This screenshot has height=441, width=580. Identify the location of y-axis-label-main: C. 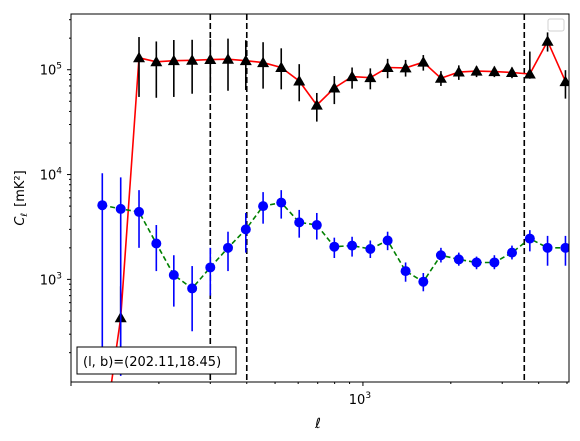
(20, 221).